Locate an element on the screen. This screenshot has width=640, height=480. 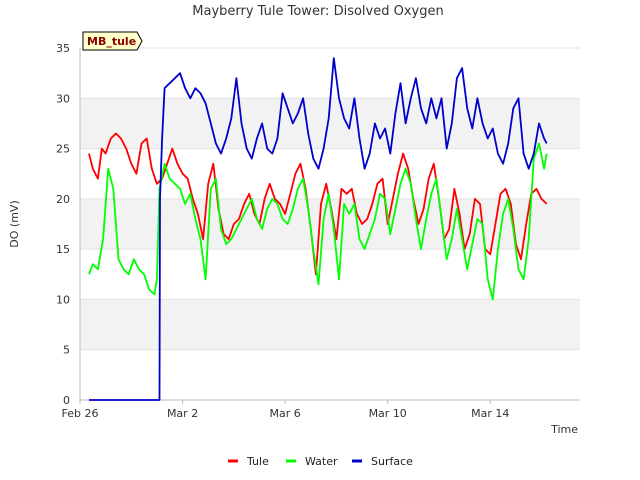
x-axis-ticks: Feb 26 Mar 2 Mar 6 Mar 10 Mar 14 is located at coordinates (285, 410).